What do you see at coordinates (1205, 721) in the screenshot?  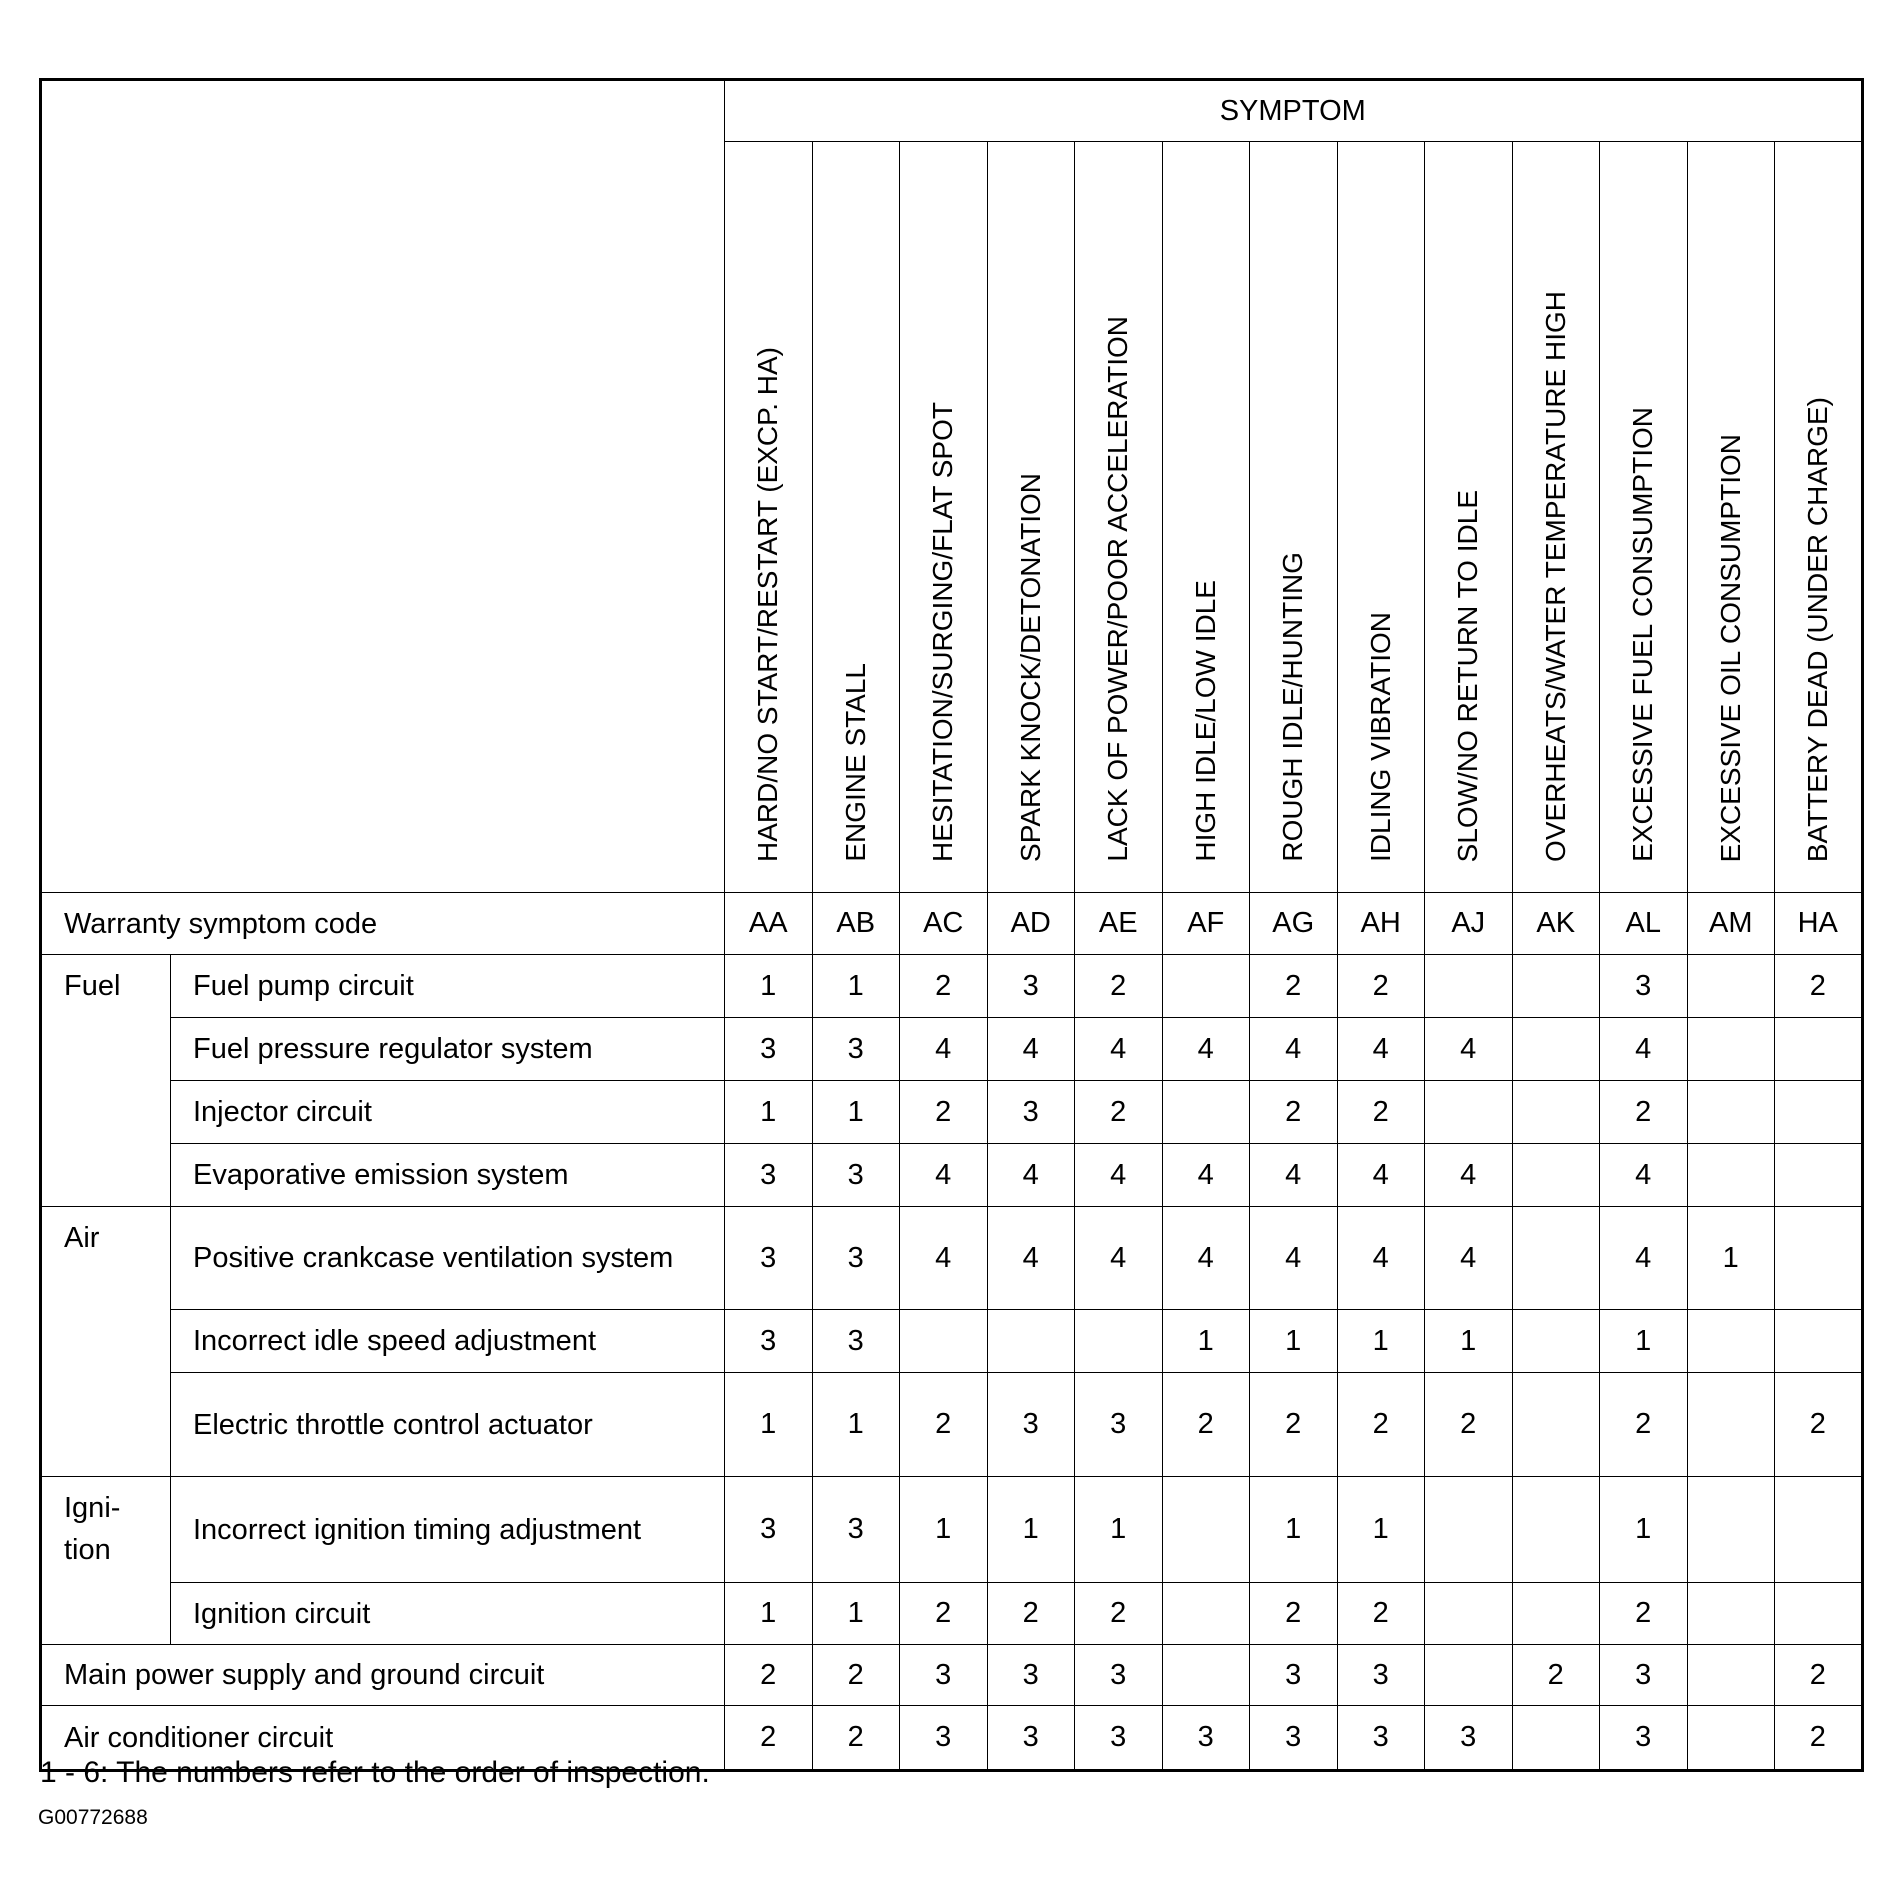 I see `symptom-name: HIGH IDLE/LOW IDLE` at bounding box center [1205, 721].